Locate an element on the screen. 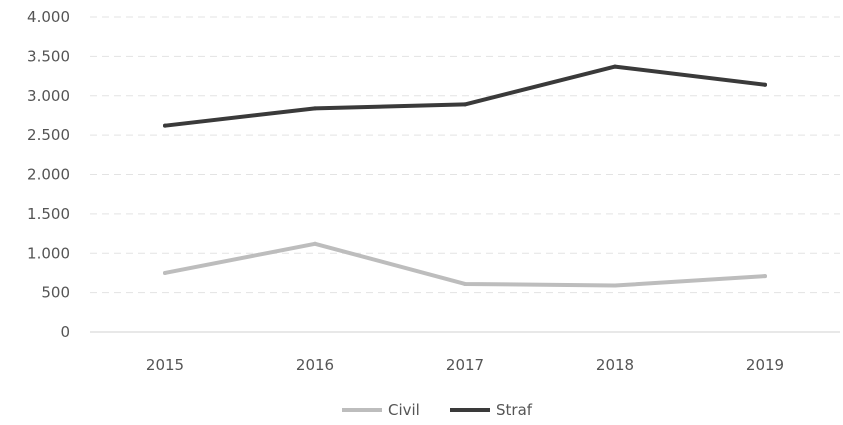 The height and width of the screenshot is (425, 843). series-line-civil is located at coordinates (465, 264).